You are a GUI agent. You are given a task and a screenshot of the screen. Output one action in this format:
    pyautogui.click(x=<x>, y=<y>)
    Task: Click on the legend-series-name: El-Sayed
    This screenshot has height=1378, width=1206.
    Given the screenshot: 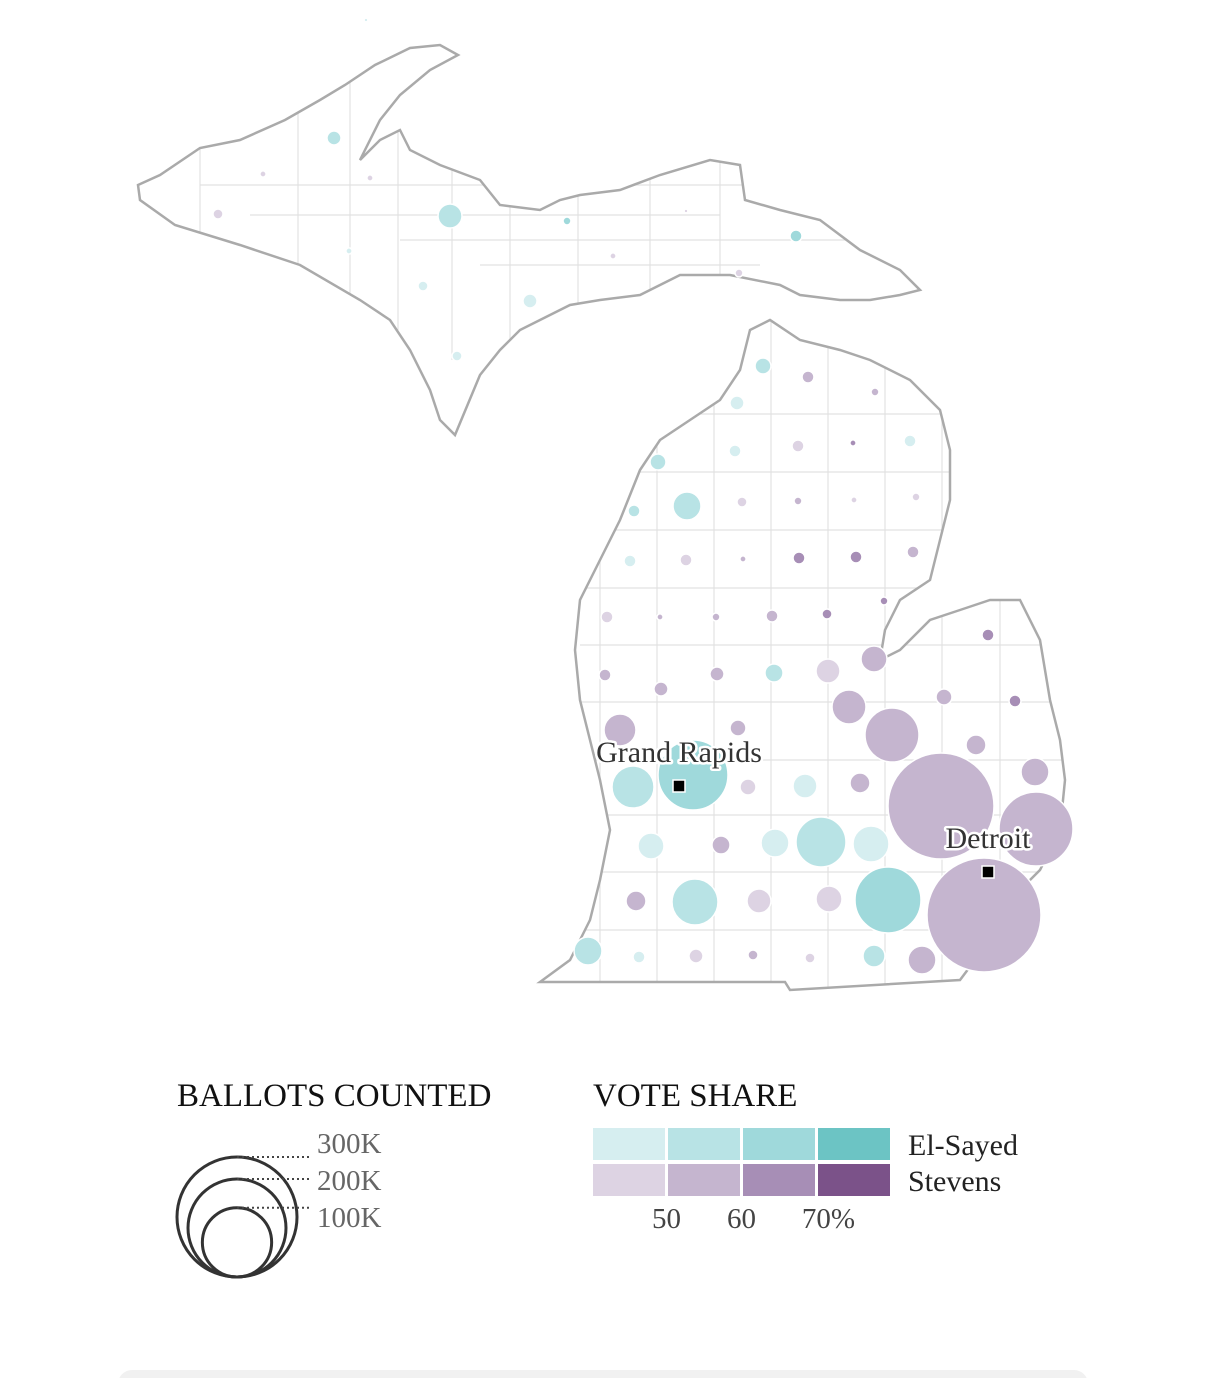 What is the action you would take?
    pyautogui.click(x=963, y=1145)
    